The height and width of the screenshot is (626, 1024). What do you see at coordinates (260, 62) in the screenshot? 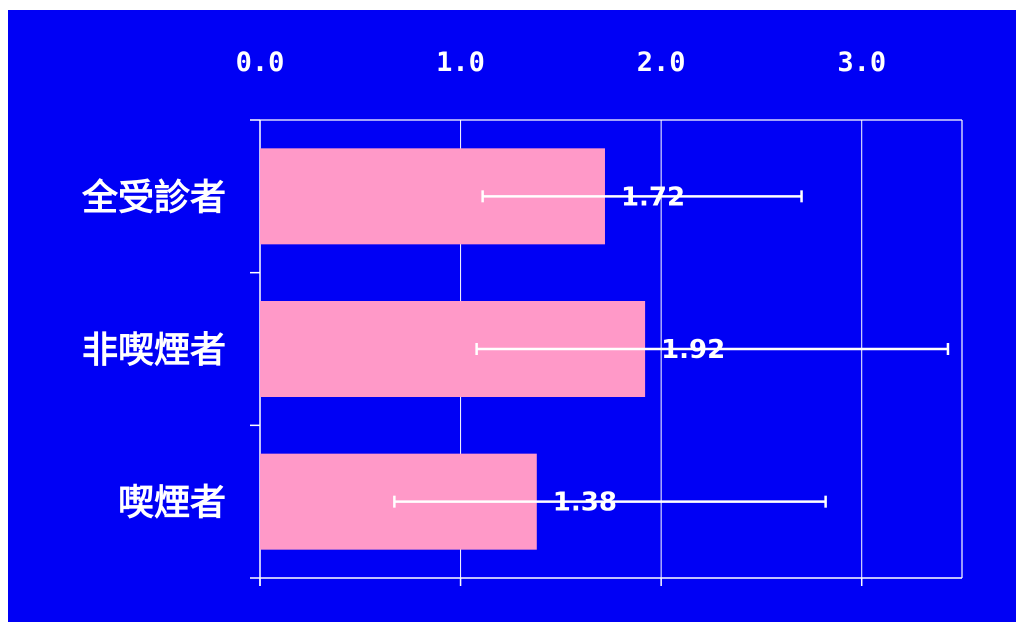
I see `x-tick-label: 0.0` at bounding box center [260, 62].